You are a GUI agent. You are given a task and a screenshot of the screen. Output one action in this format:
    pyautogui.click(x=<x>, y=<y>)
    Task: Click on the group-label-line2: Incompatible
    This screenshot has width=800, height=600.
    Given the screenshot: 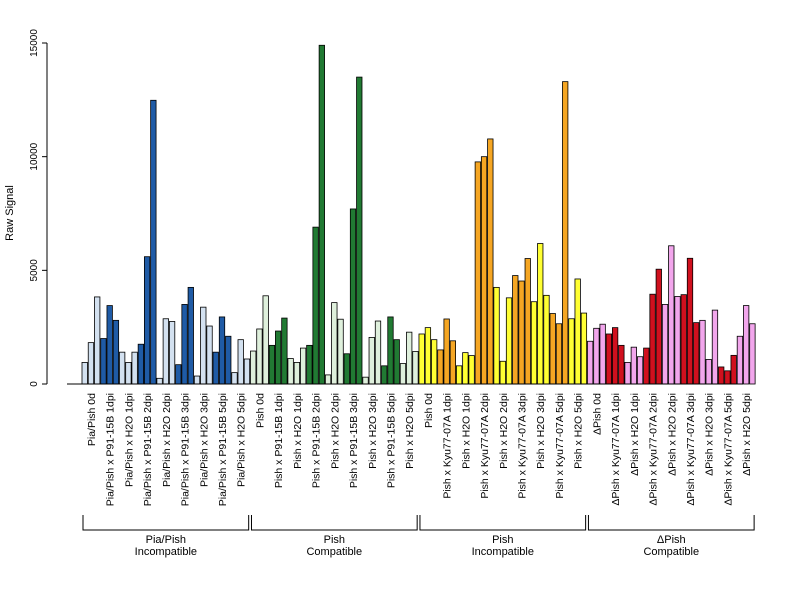 What is the action you would take?
    pyautogui.click(x=166, y=552)
    